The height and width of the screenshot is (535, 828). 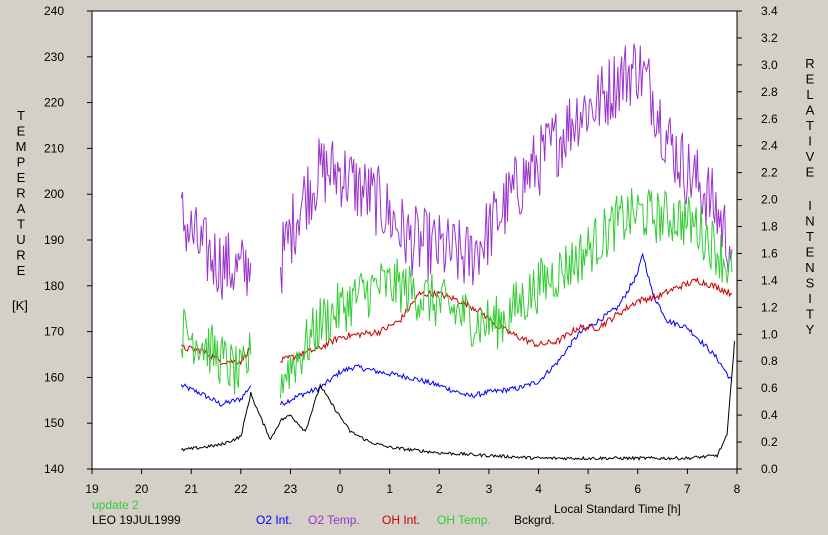 I want to click on x-tick-label: 0, so click(x=340, y=489).